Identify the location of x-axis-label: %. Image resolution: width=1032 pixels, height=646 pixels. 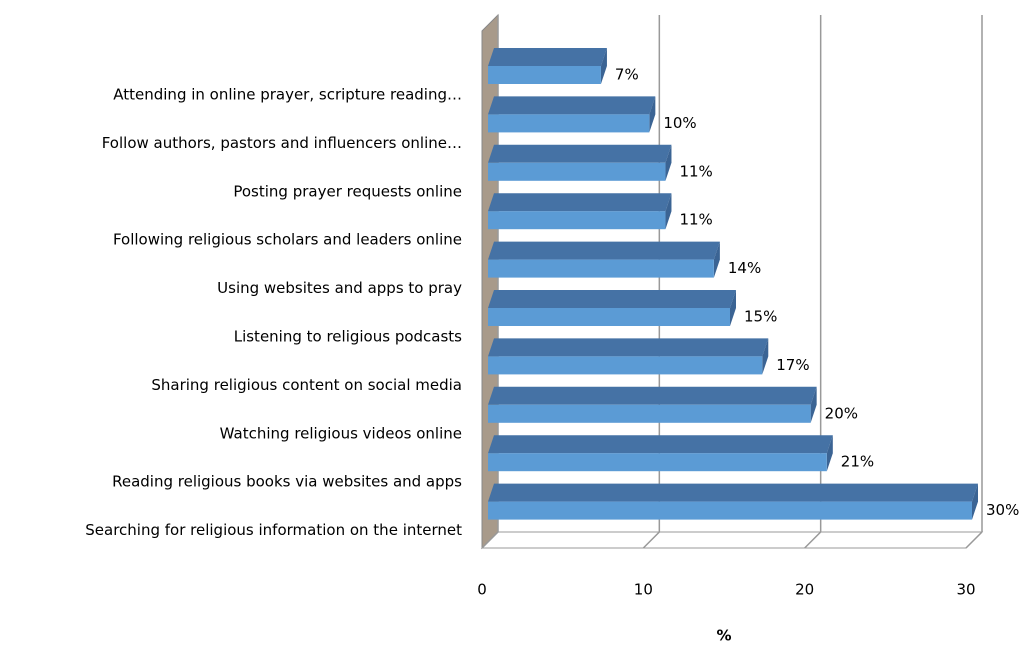
(723, 636).